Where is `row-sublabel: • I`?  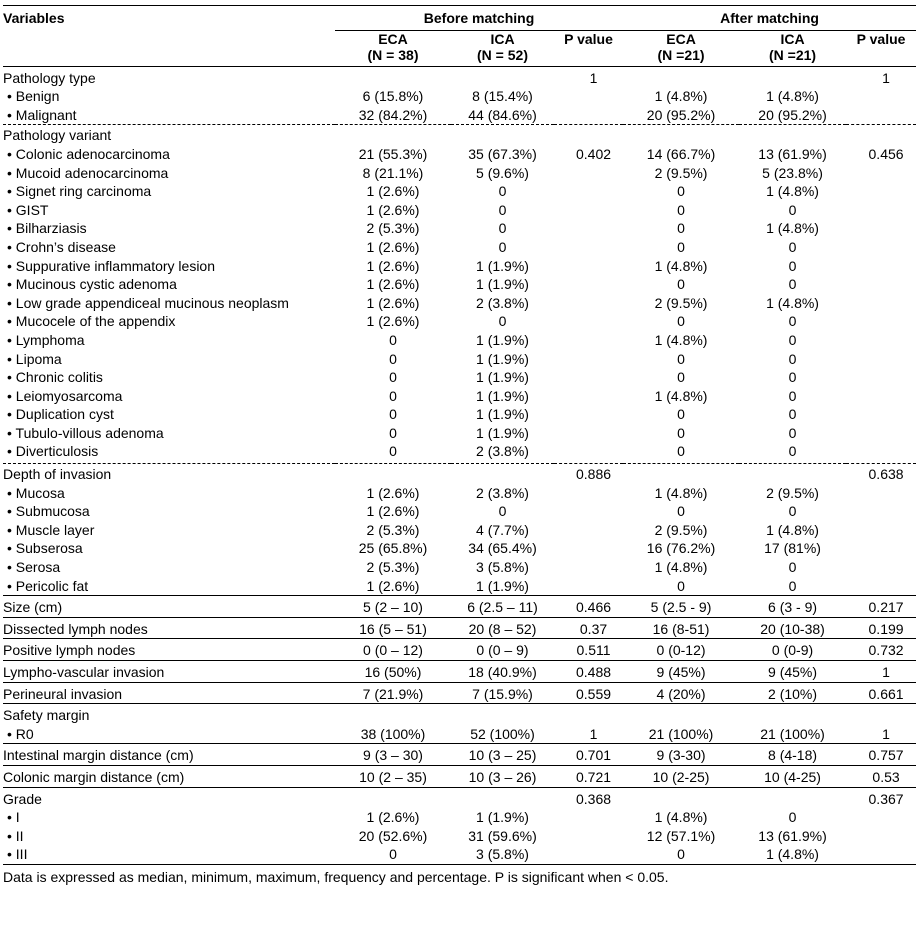 row-sublabel: • I is located at coordinates (13, 817).